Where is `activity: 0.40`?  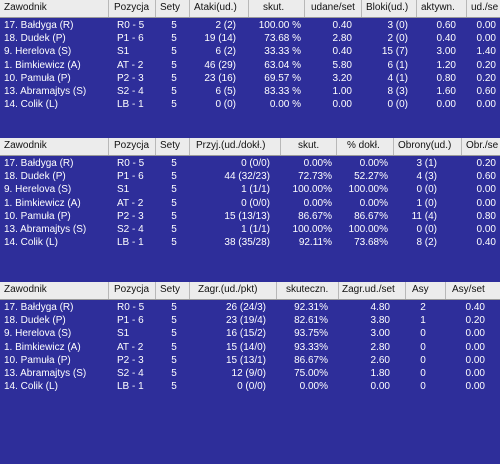 activity: 0.40 is located at coordinates (446, 39).